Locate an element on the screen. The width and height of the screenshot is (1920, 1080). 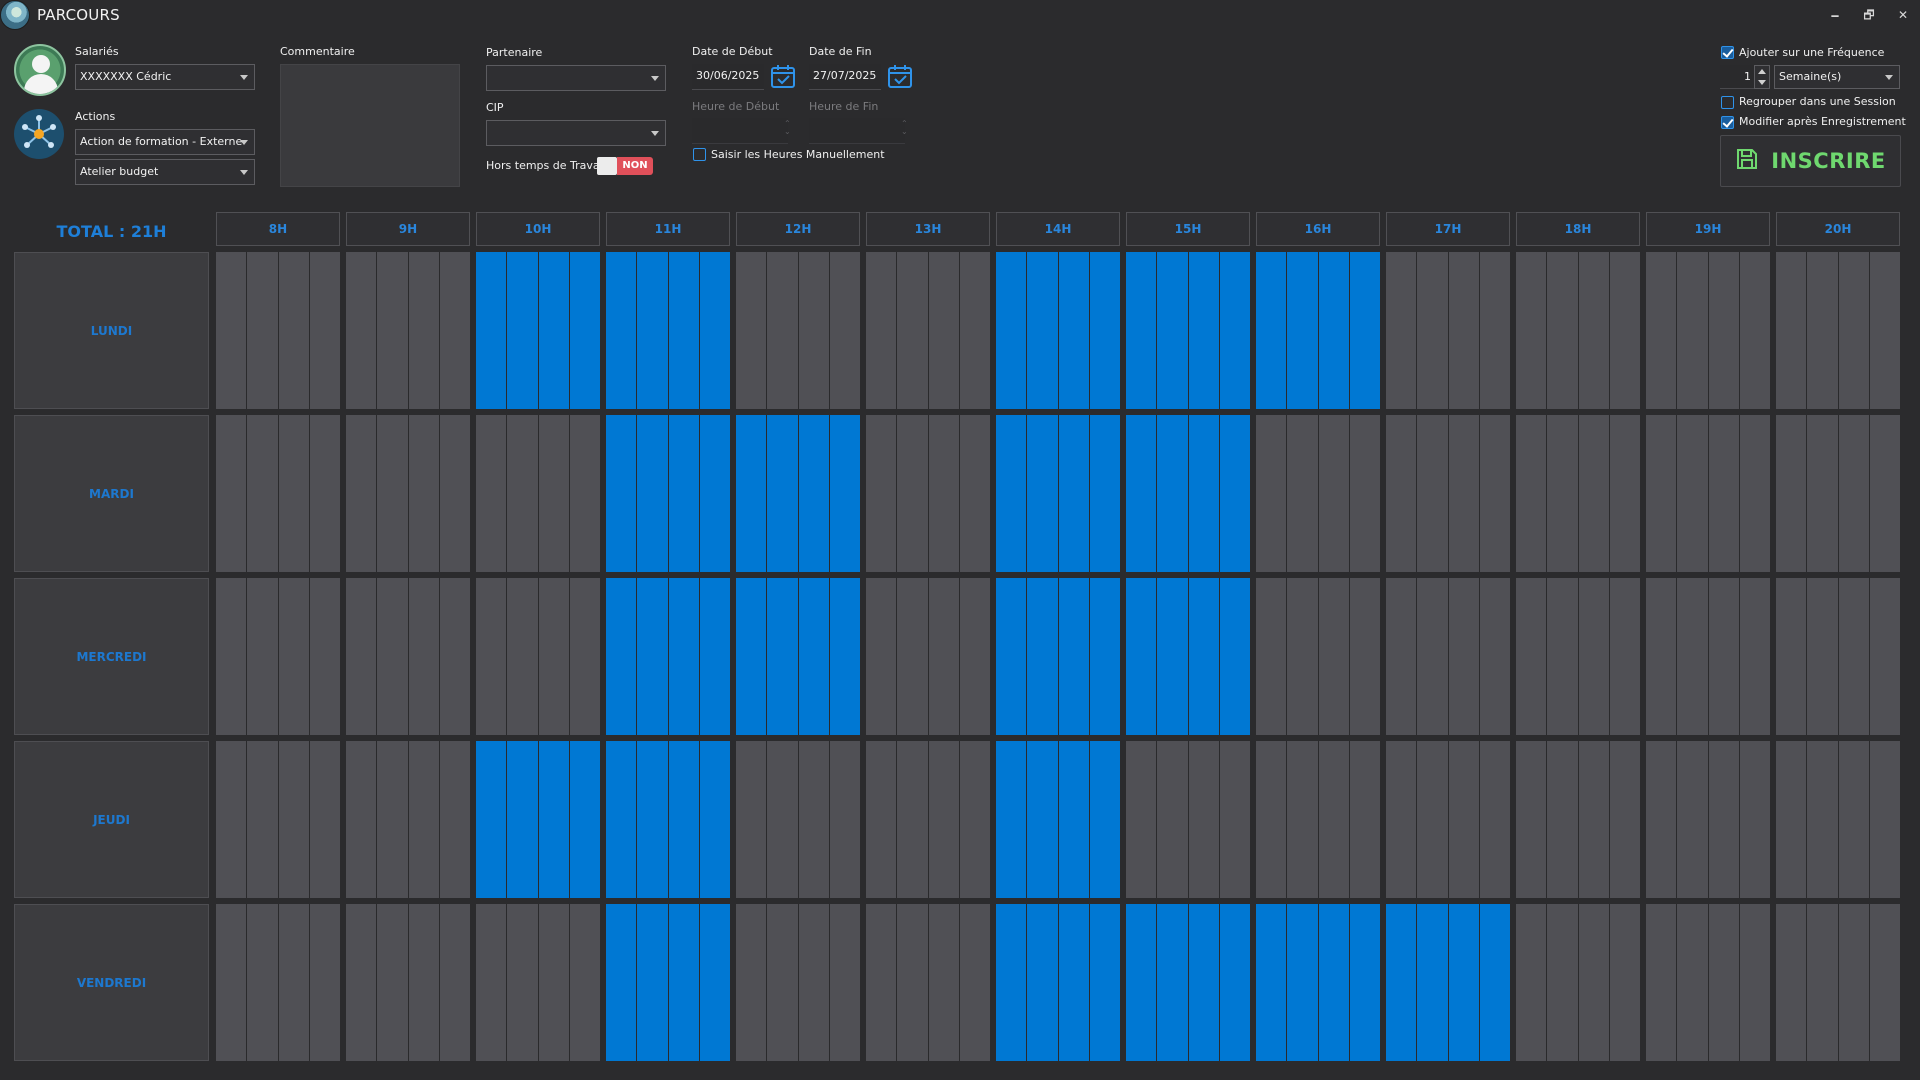
hors-temps-toggle: NON is located at coordinates (625, 166).